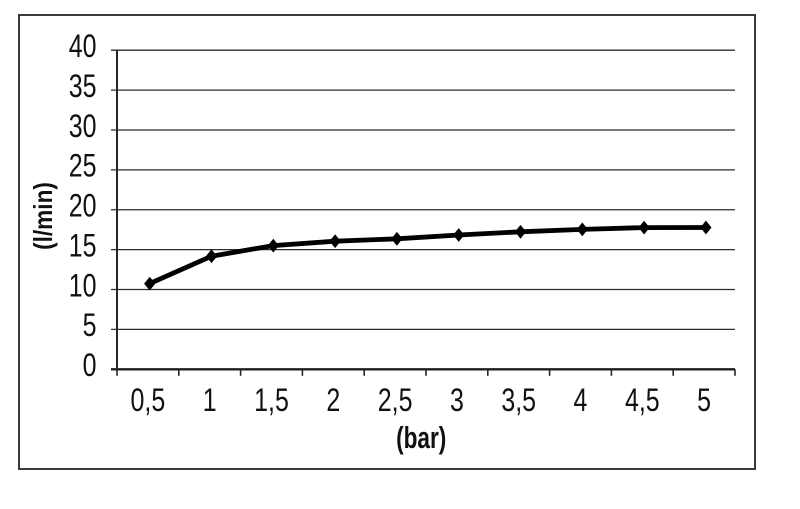  Describe the element at coordinates (333, 401) in the screenshot. I see `svg-text: 2` at that location.